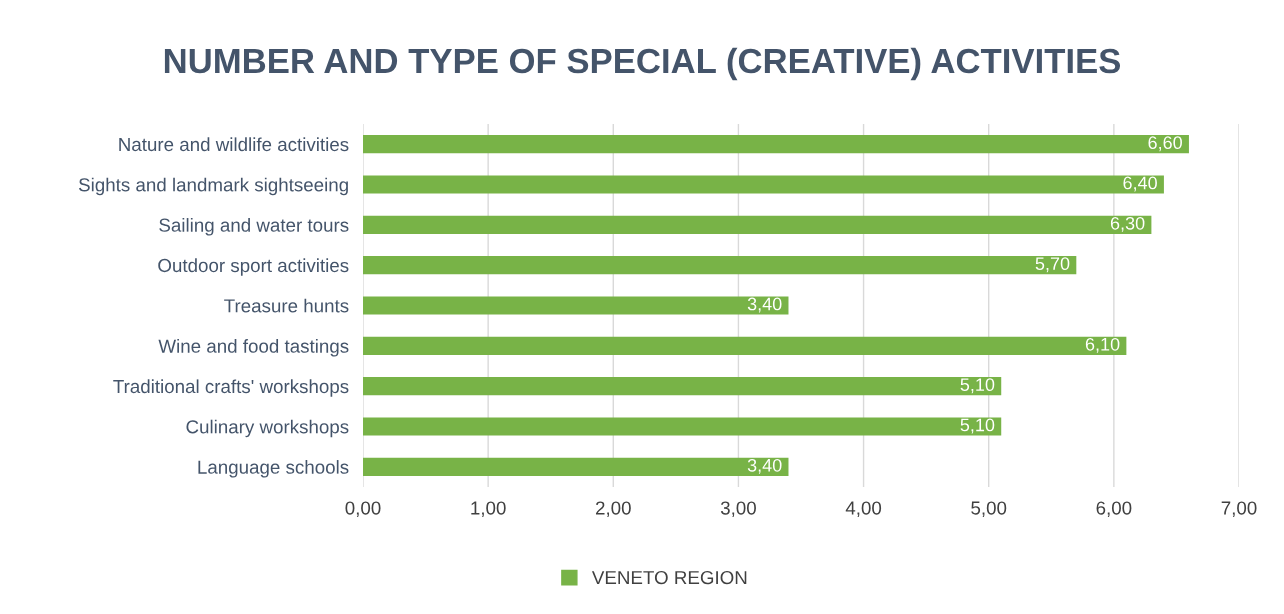 The width and height of the screenshot is (1284, 614). What do you see at coordinates (1052, 265) in the screenshot?
I see `data-label: 5,70` at bounding box center [1052, 265].